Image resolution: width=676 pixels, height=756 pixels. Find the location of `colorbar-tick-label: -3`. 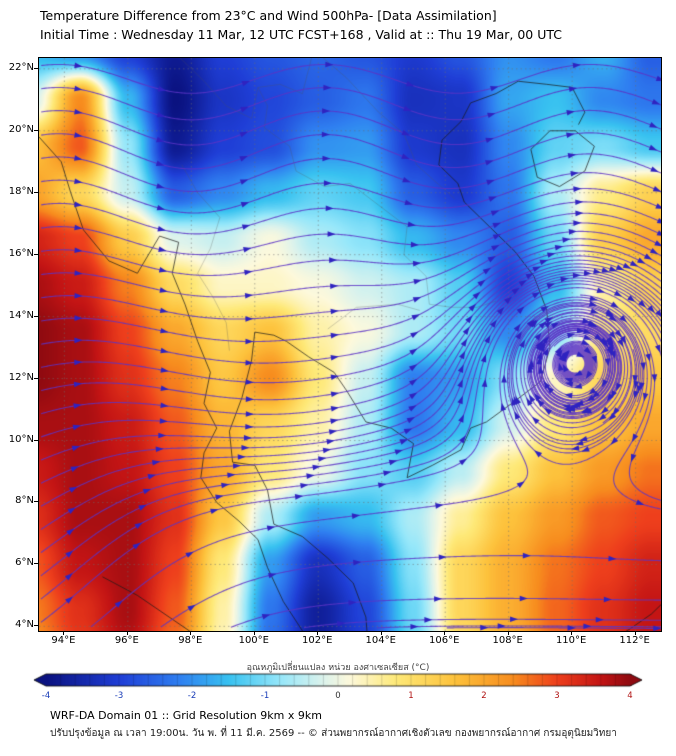

colorbar-tick-label: -3 is located at coordinates (119, 696).